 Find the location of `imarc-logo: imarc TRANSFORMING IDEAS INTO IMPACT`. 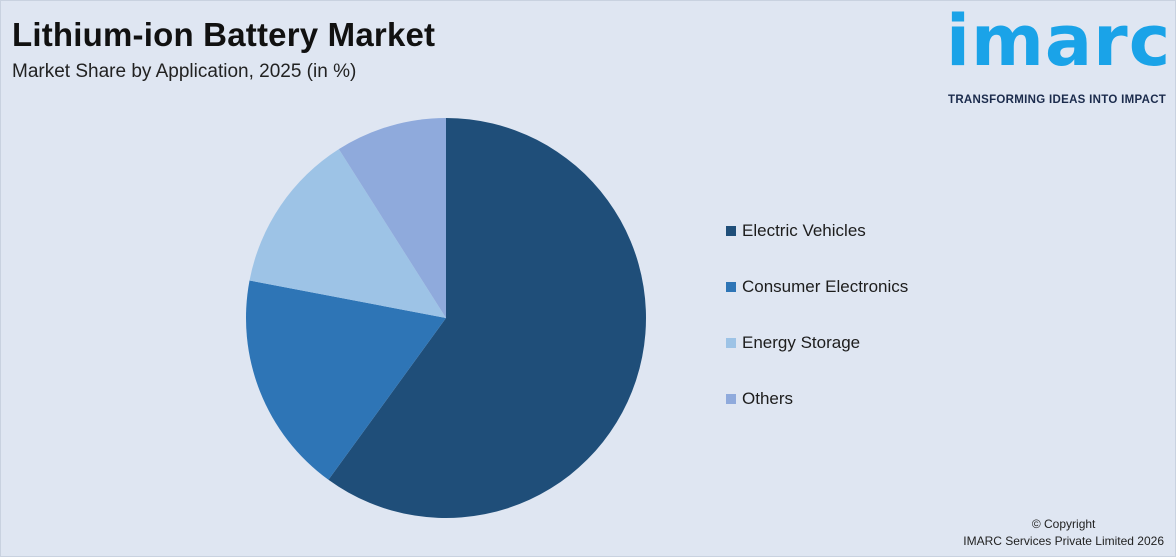

imarc-logo: imarc TRANSFORMING IDEAS INTO IMPACT is located at coordinates (1058, 57).